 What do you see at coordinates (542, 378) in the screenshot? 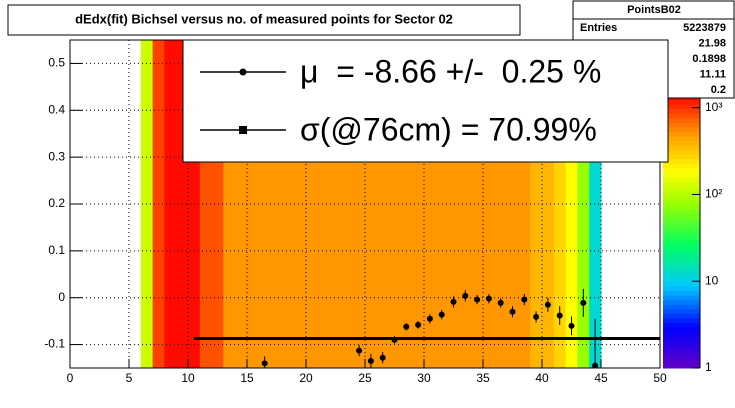
I see `x-tick-label: 40` at bounding box center [542, 378].